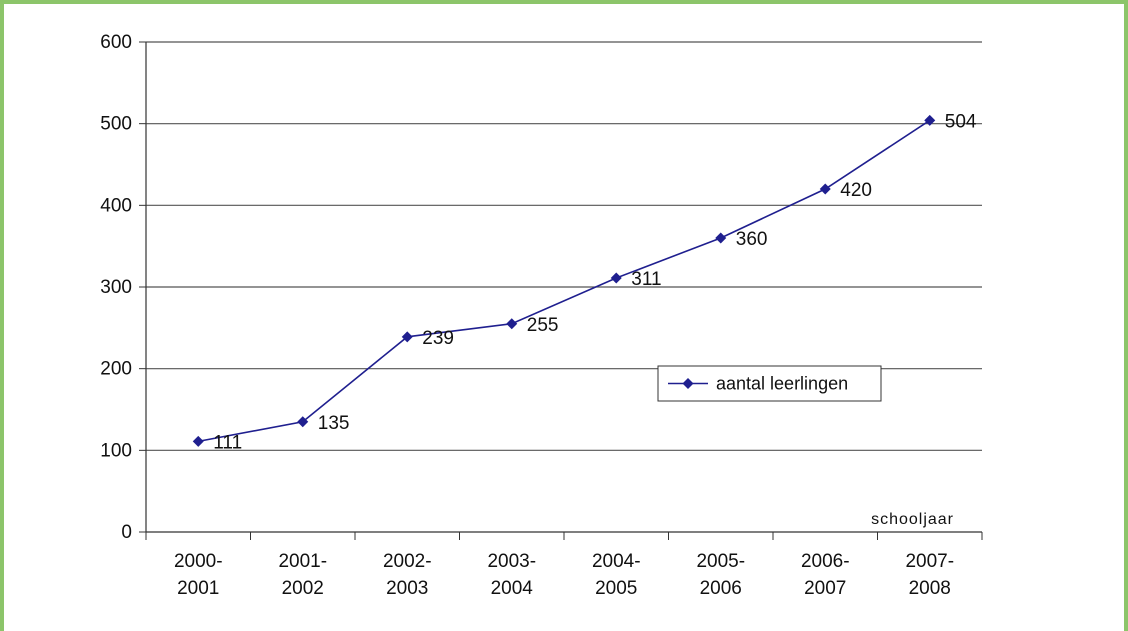 This screenshot has height=631, width=1128. I want to click on x-tick-label-line: 2005, so click(616, 588).